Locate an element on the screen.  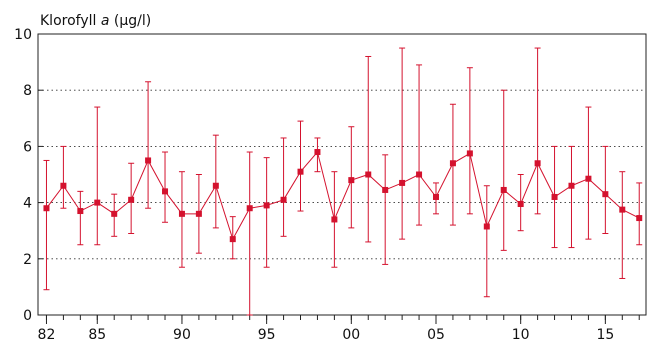
y-tick-label: 4 is located at coordinates (27, 204).